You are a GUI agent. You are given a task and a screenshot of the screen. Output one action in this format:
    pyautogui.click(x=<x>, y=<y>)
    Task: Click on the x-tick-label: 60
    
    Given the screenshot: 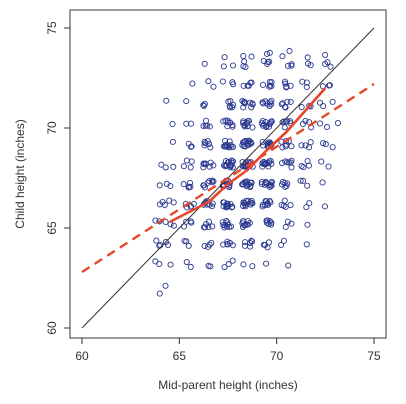 What is the action you would take?
    pyautogui.click(x=82, y=356)
    